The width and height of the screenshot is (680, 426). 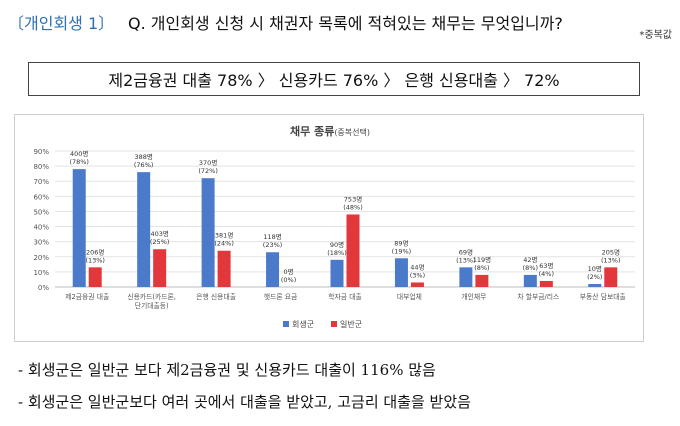 I want to click on question-text: Q. 개인회생 신청 시 채권자 목록에 적혀있는 채무는 무엇입니까?, so click(x=345, y=23).